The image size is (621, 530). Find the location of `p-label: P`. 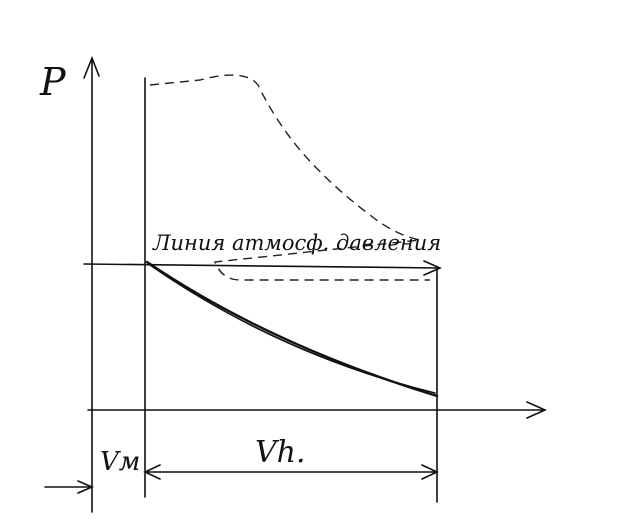

p-label: P is located at coordinates (53, 82).